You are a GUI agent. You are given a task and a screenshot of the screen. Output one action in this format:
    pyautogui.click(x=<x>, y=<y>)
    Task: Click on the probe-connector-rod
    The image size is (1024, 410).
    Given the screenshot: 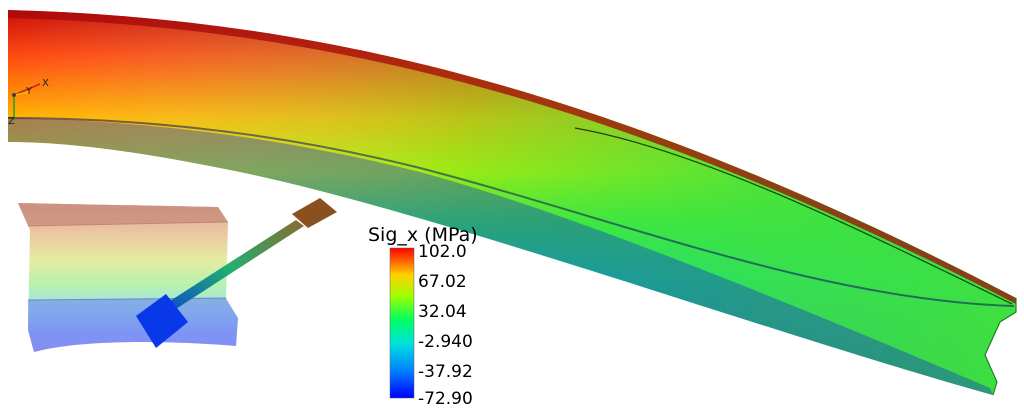 What is the action you would take?
    pyautogui.click(x=230, y=269)
    